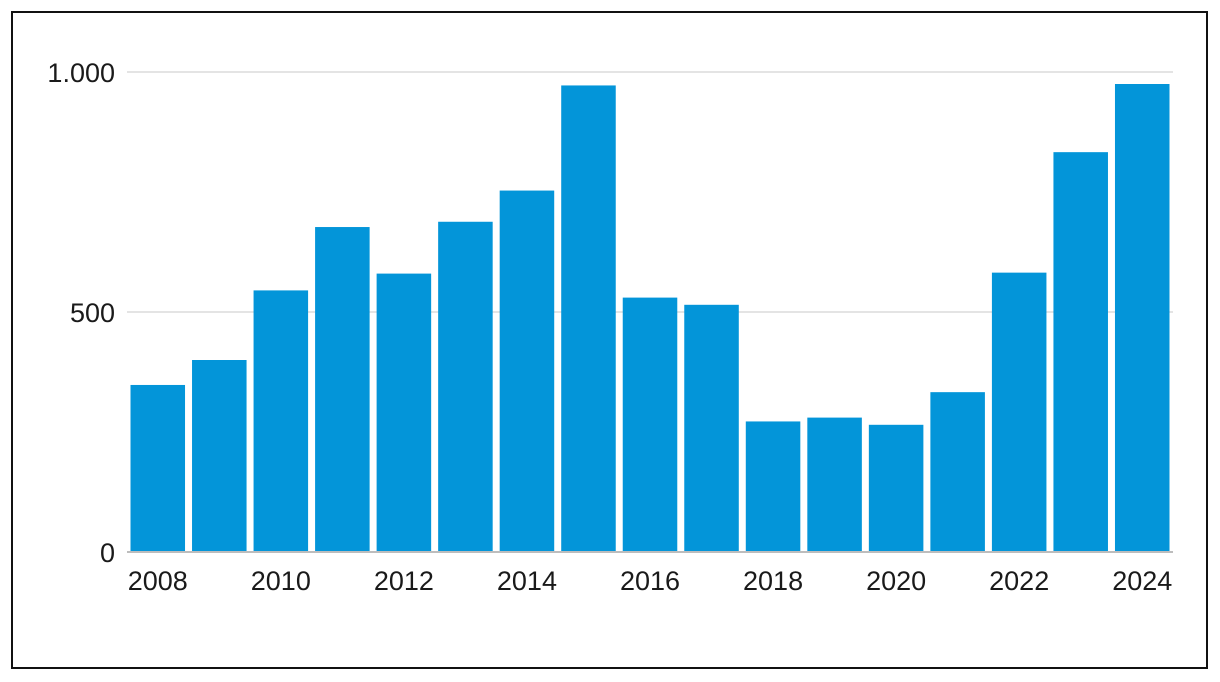 This screenshot has height=682, width=1220. I want to click on bar-2020, so click(896, 488).